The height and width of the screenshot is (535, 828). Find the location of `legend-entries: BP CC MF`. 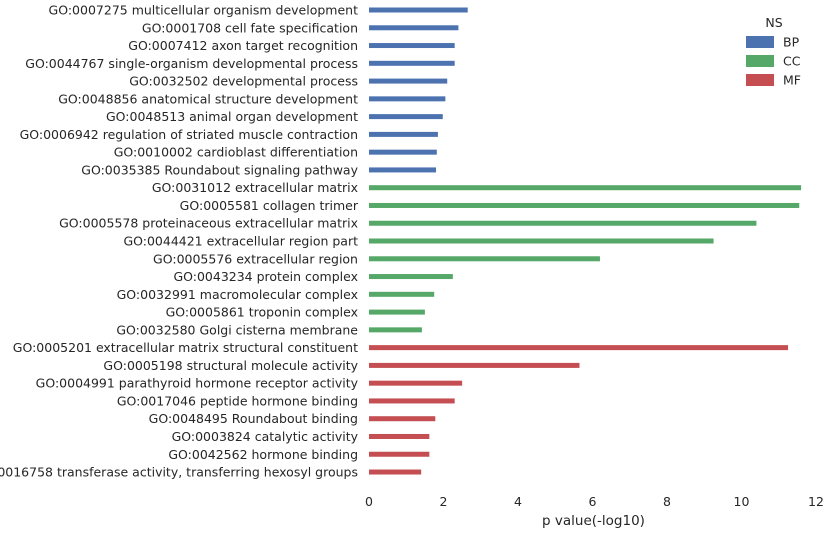

legend-entries: BP CC MF is located at coordinates (773, 61).